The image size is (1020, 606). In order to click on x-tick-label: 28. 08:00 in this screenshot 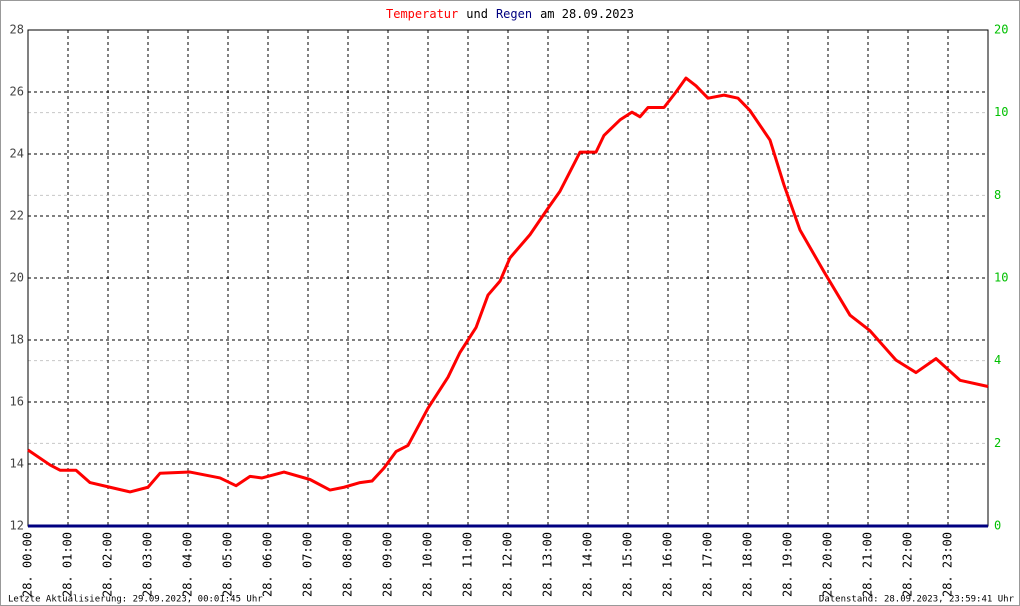, I will do `click(348, 564)`.